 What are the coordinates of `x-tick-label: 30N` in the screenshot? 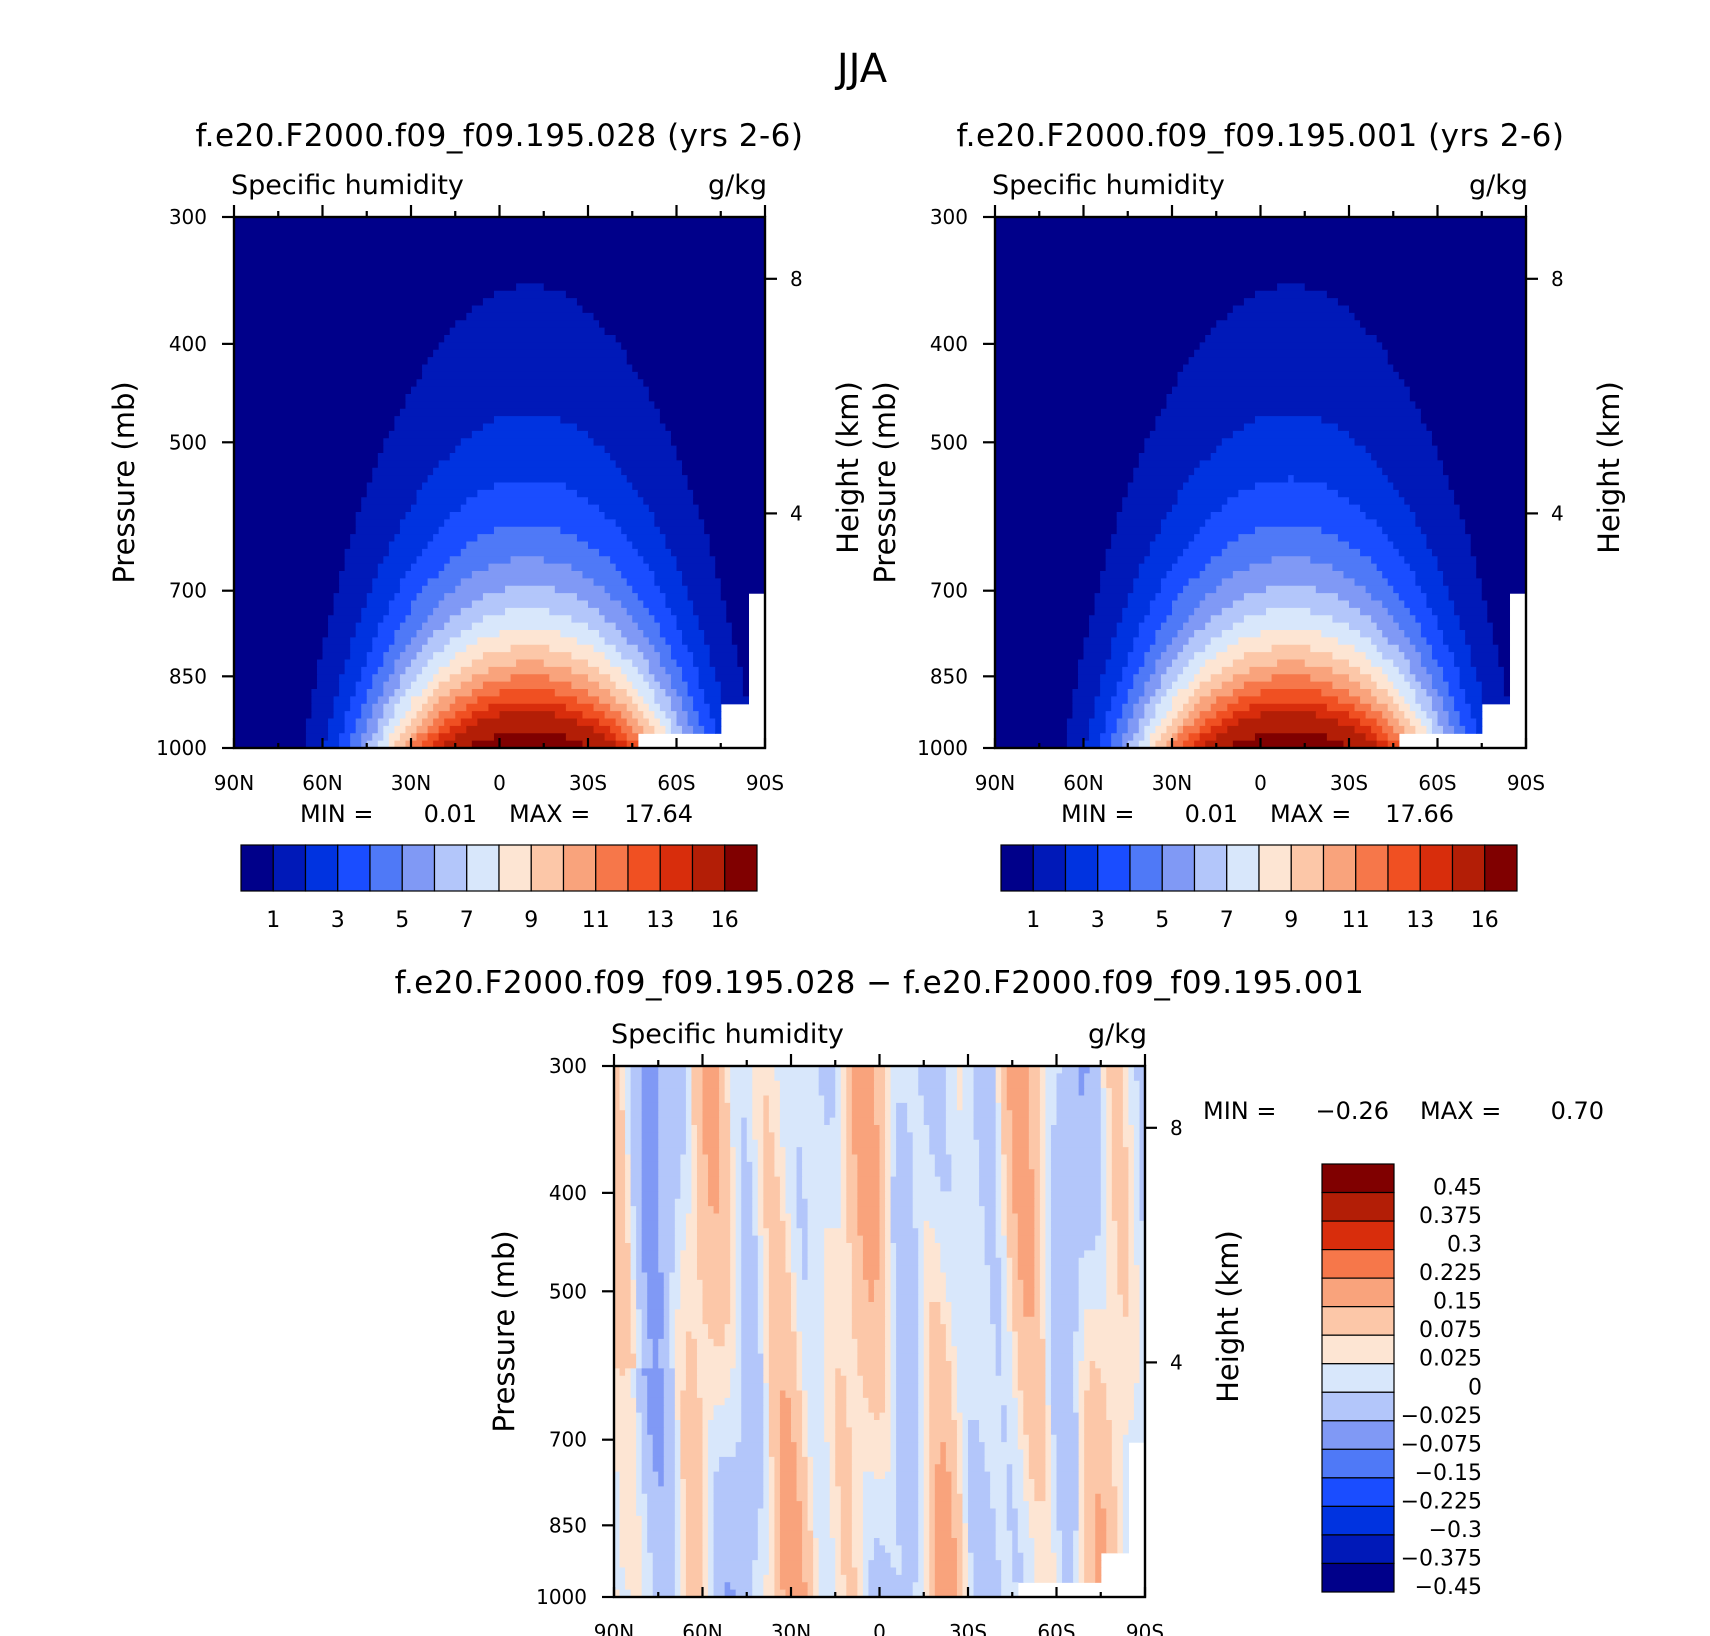 It's located at (1172, 783).